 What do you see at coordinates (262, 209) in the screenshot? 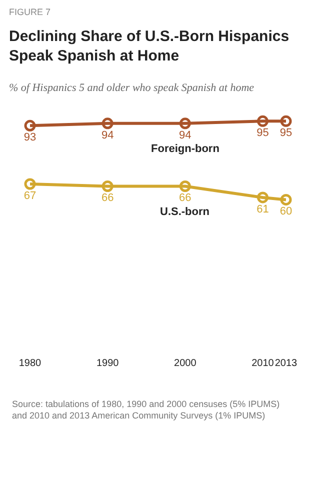
I see `data-label: 61` at bounding box center [262, 209].